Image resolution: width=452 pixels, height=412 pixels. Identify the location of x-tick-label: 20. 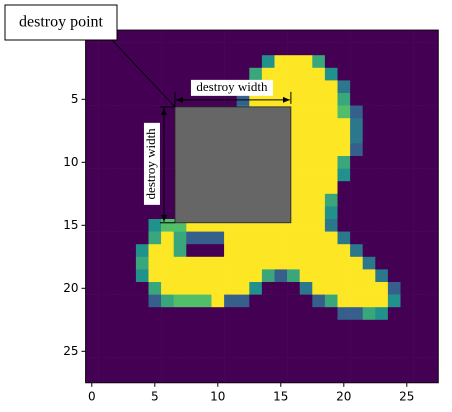
(343, 396).